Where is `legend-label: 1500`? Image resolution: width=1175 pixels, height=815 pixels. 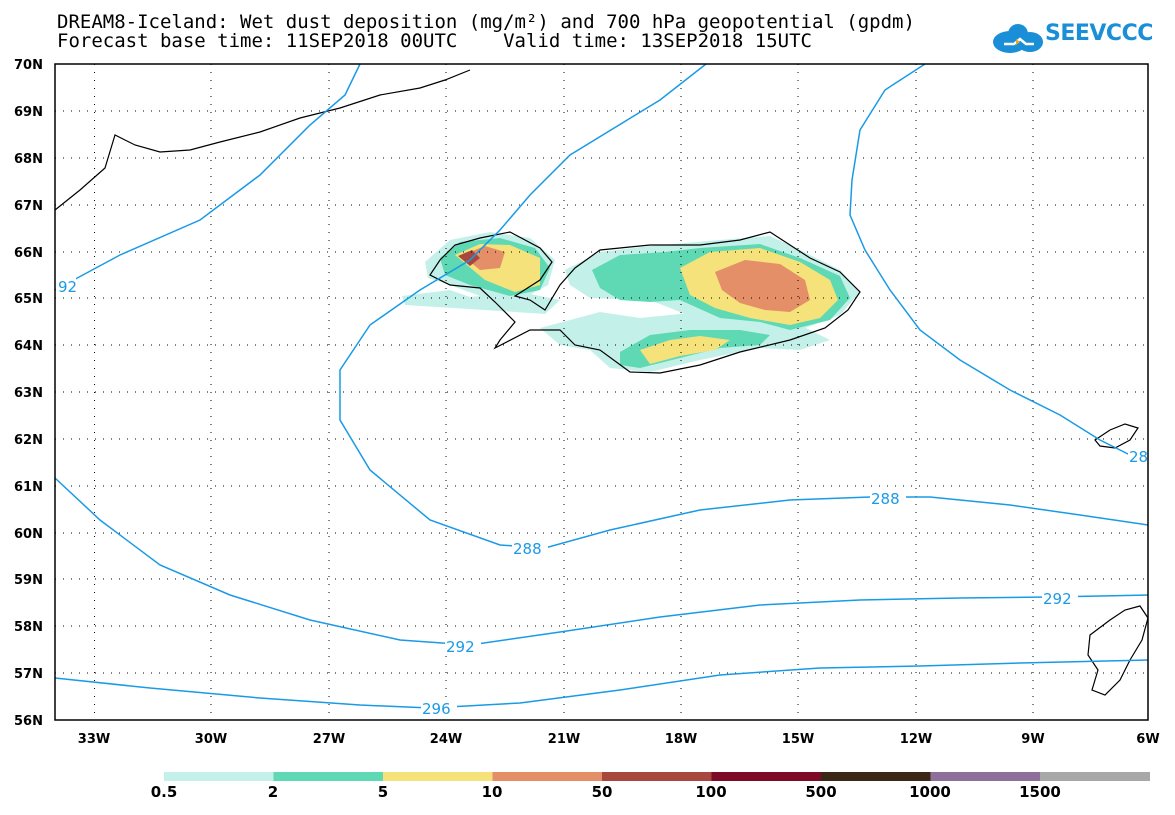 legend-label: 1500 is located at coordinates (1040, 792).